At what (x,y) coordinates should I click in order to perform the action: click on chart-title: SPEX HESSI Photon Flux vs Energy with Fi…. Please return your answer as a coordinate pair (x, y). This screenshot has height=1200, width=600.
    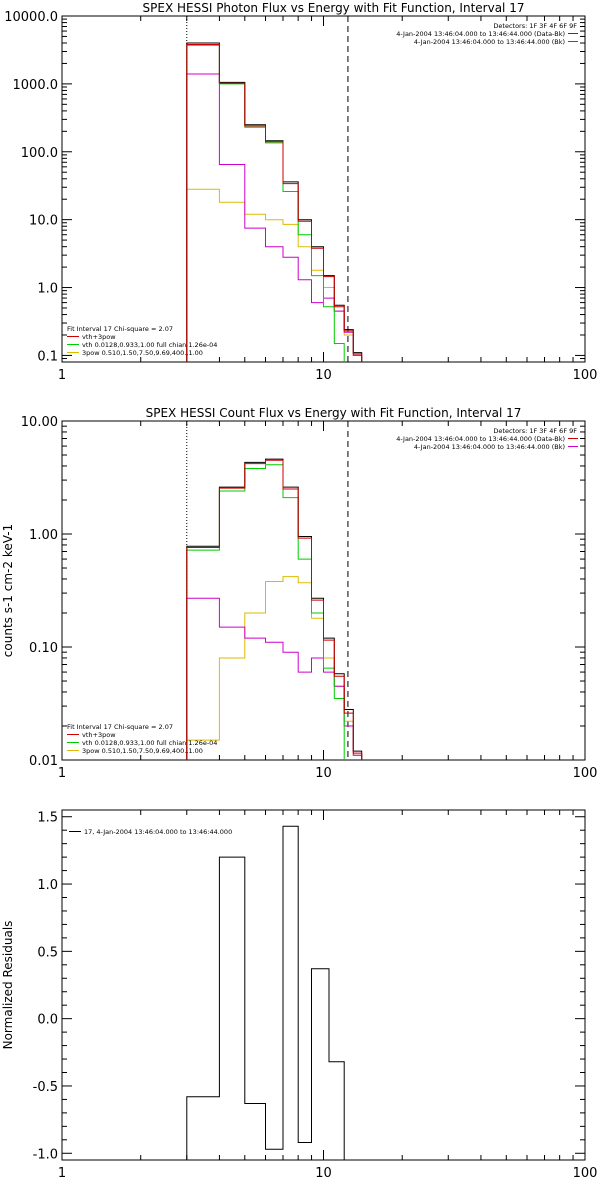
    Looking at the image, I should click on (334, 8).